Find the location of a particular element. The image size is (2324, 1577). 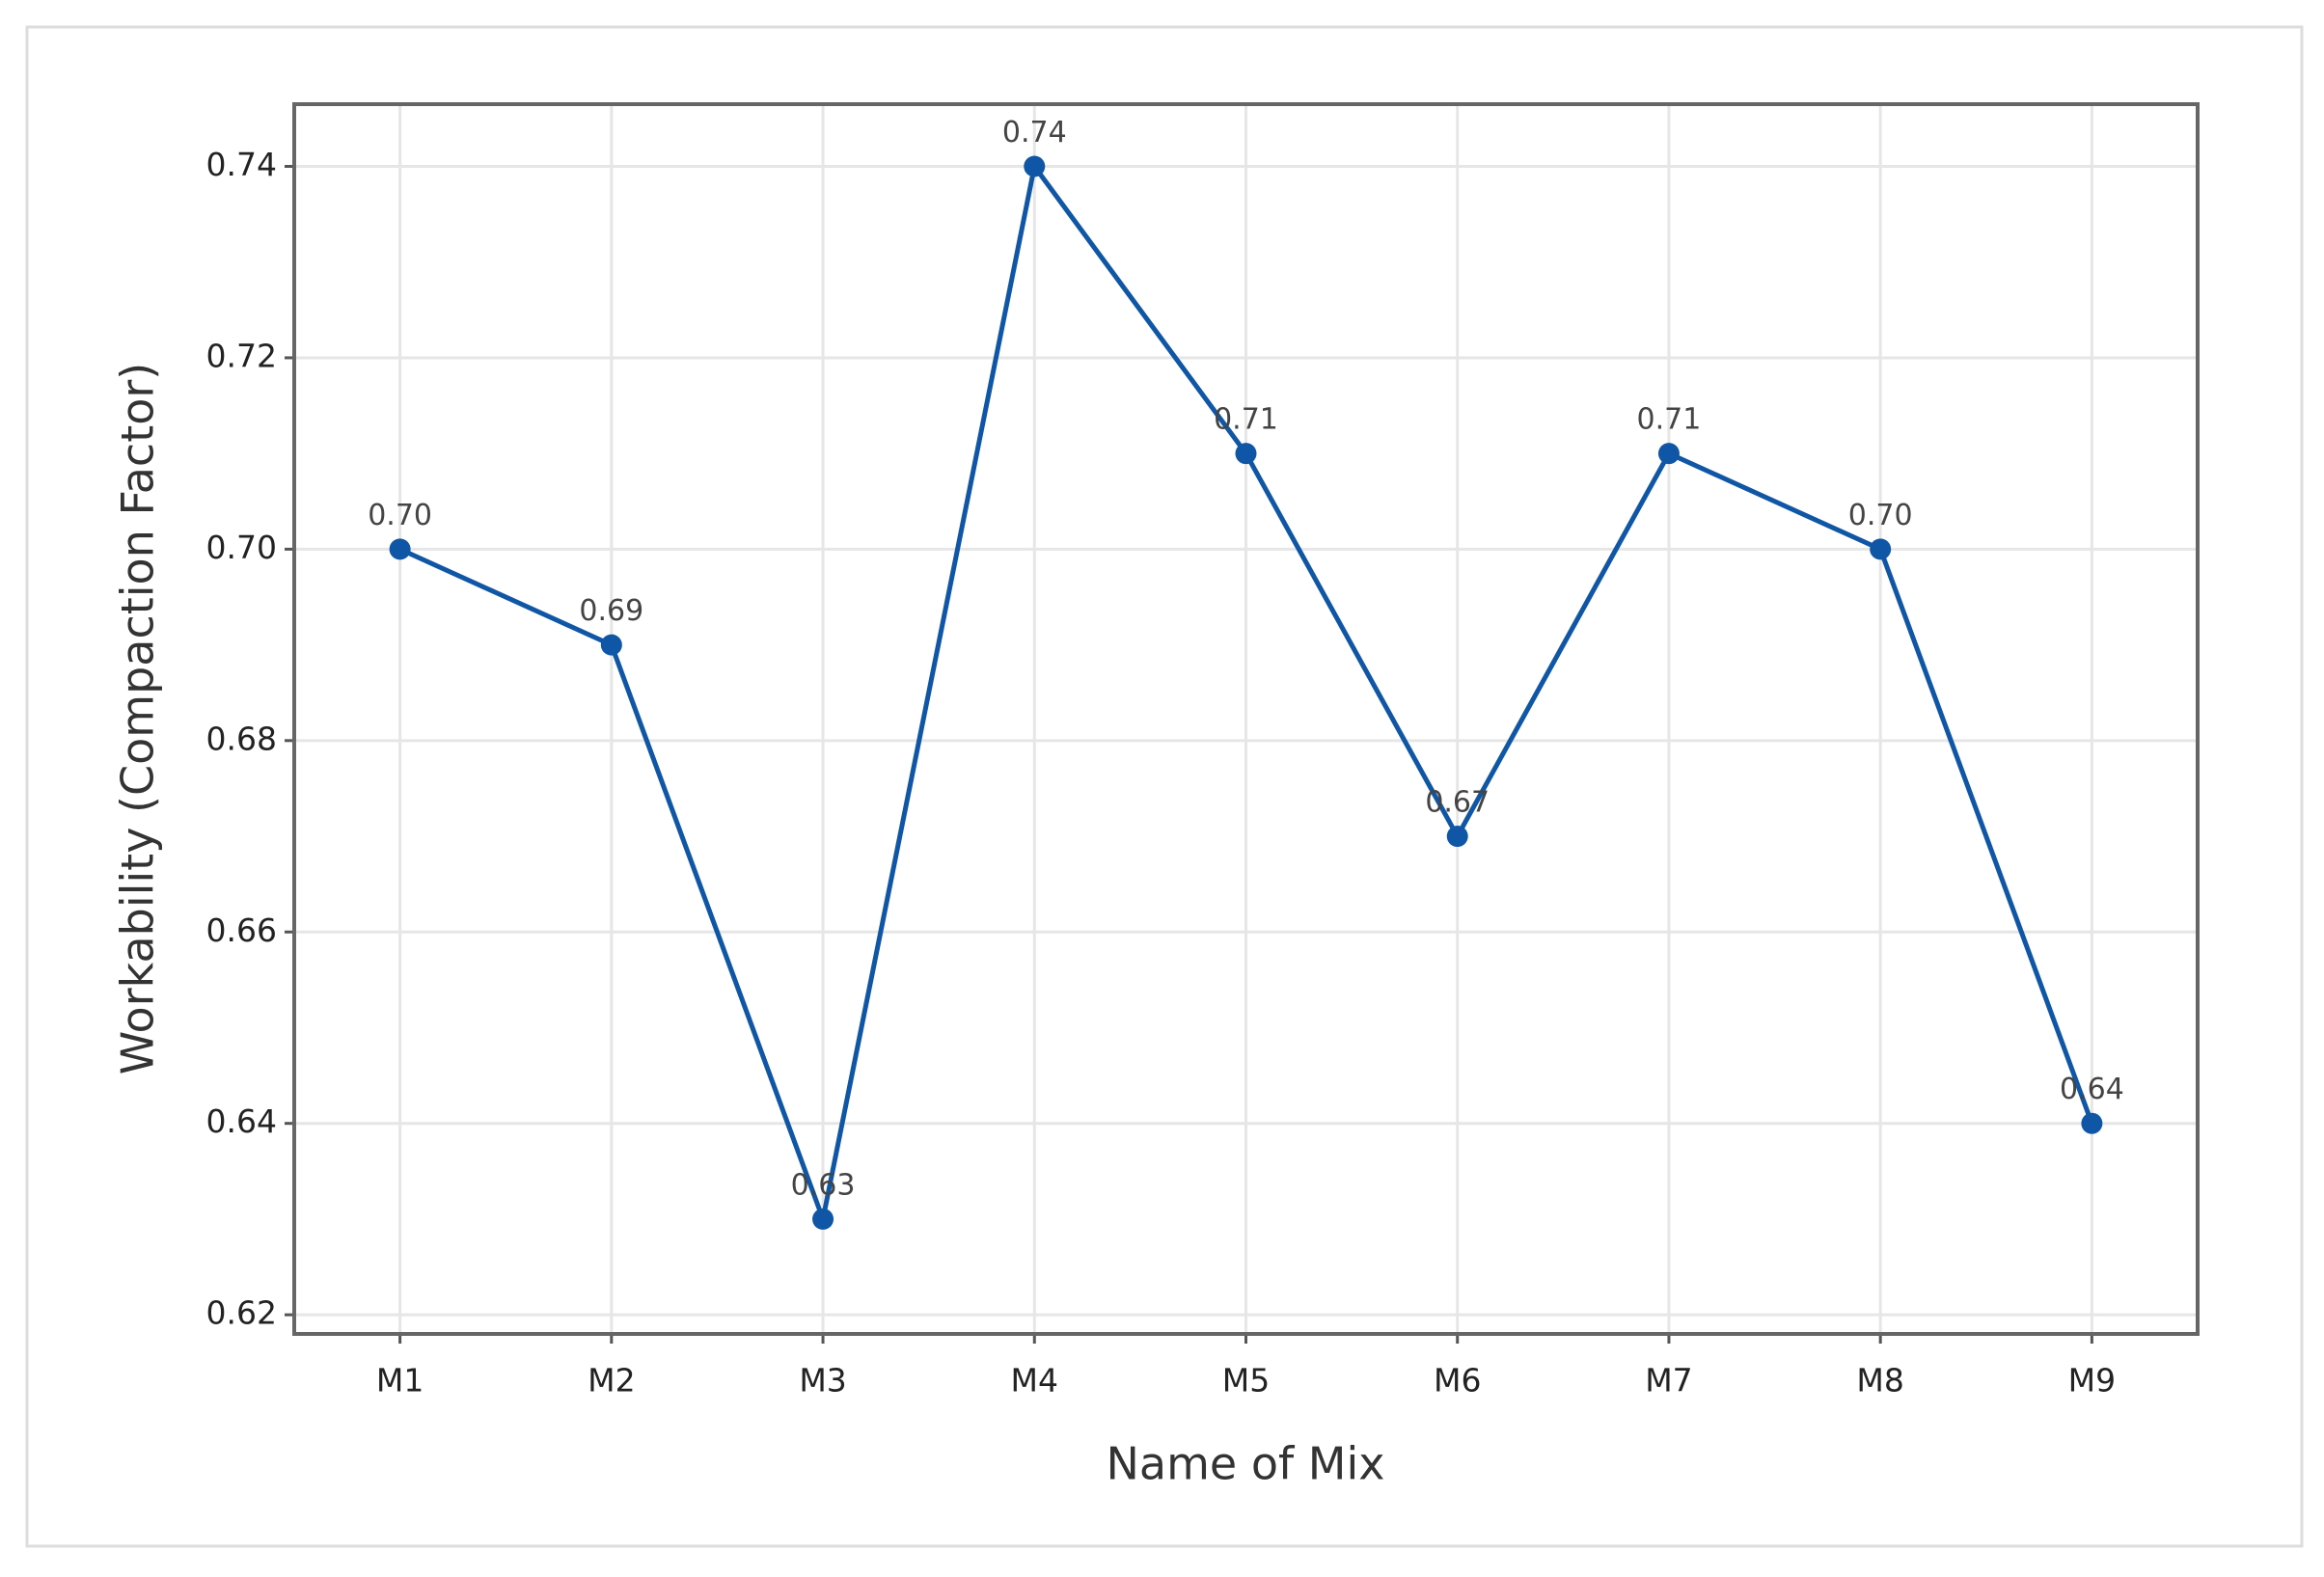

y-tick-label: 0.72 is located at coordinates (241, 355).